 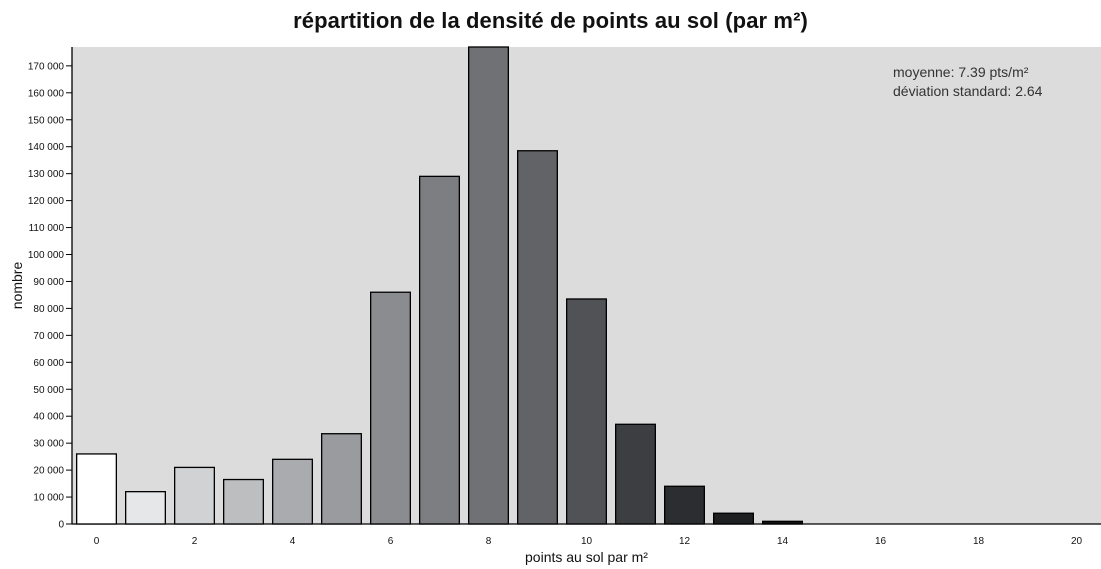 I want to click on x-tick-label: 4, so click(x=293, y=541).